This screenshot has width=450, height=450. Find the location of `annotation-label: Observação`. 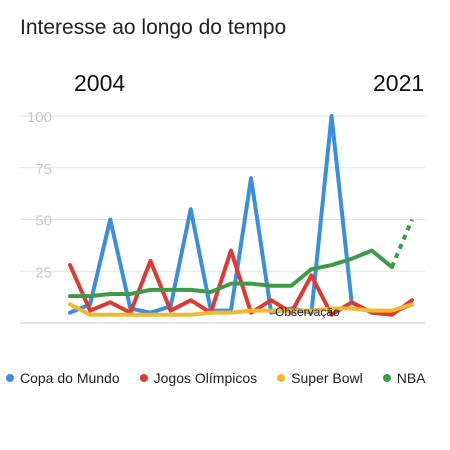

annotation-label: Observação is located at coordinates (307, 312).